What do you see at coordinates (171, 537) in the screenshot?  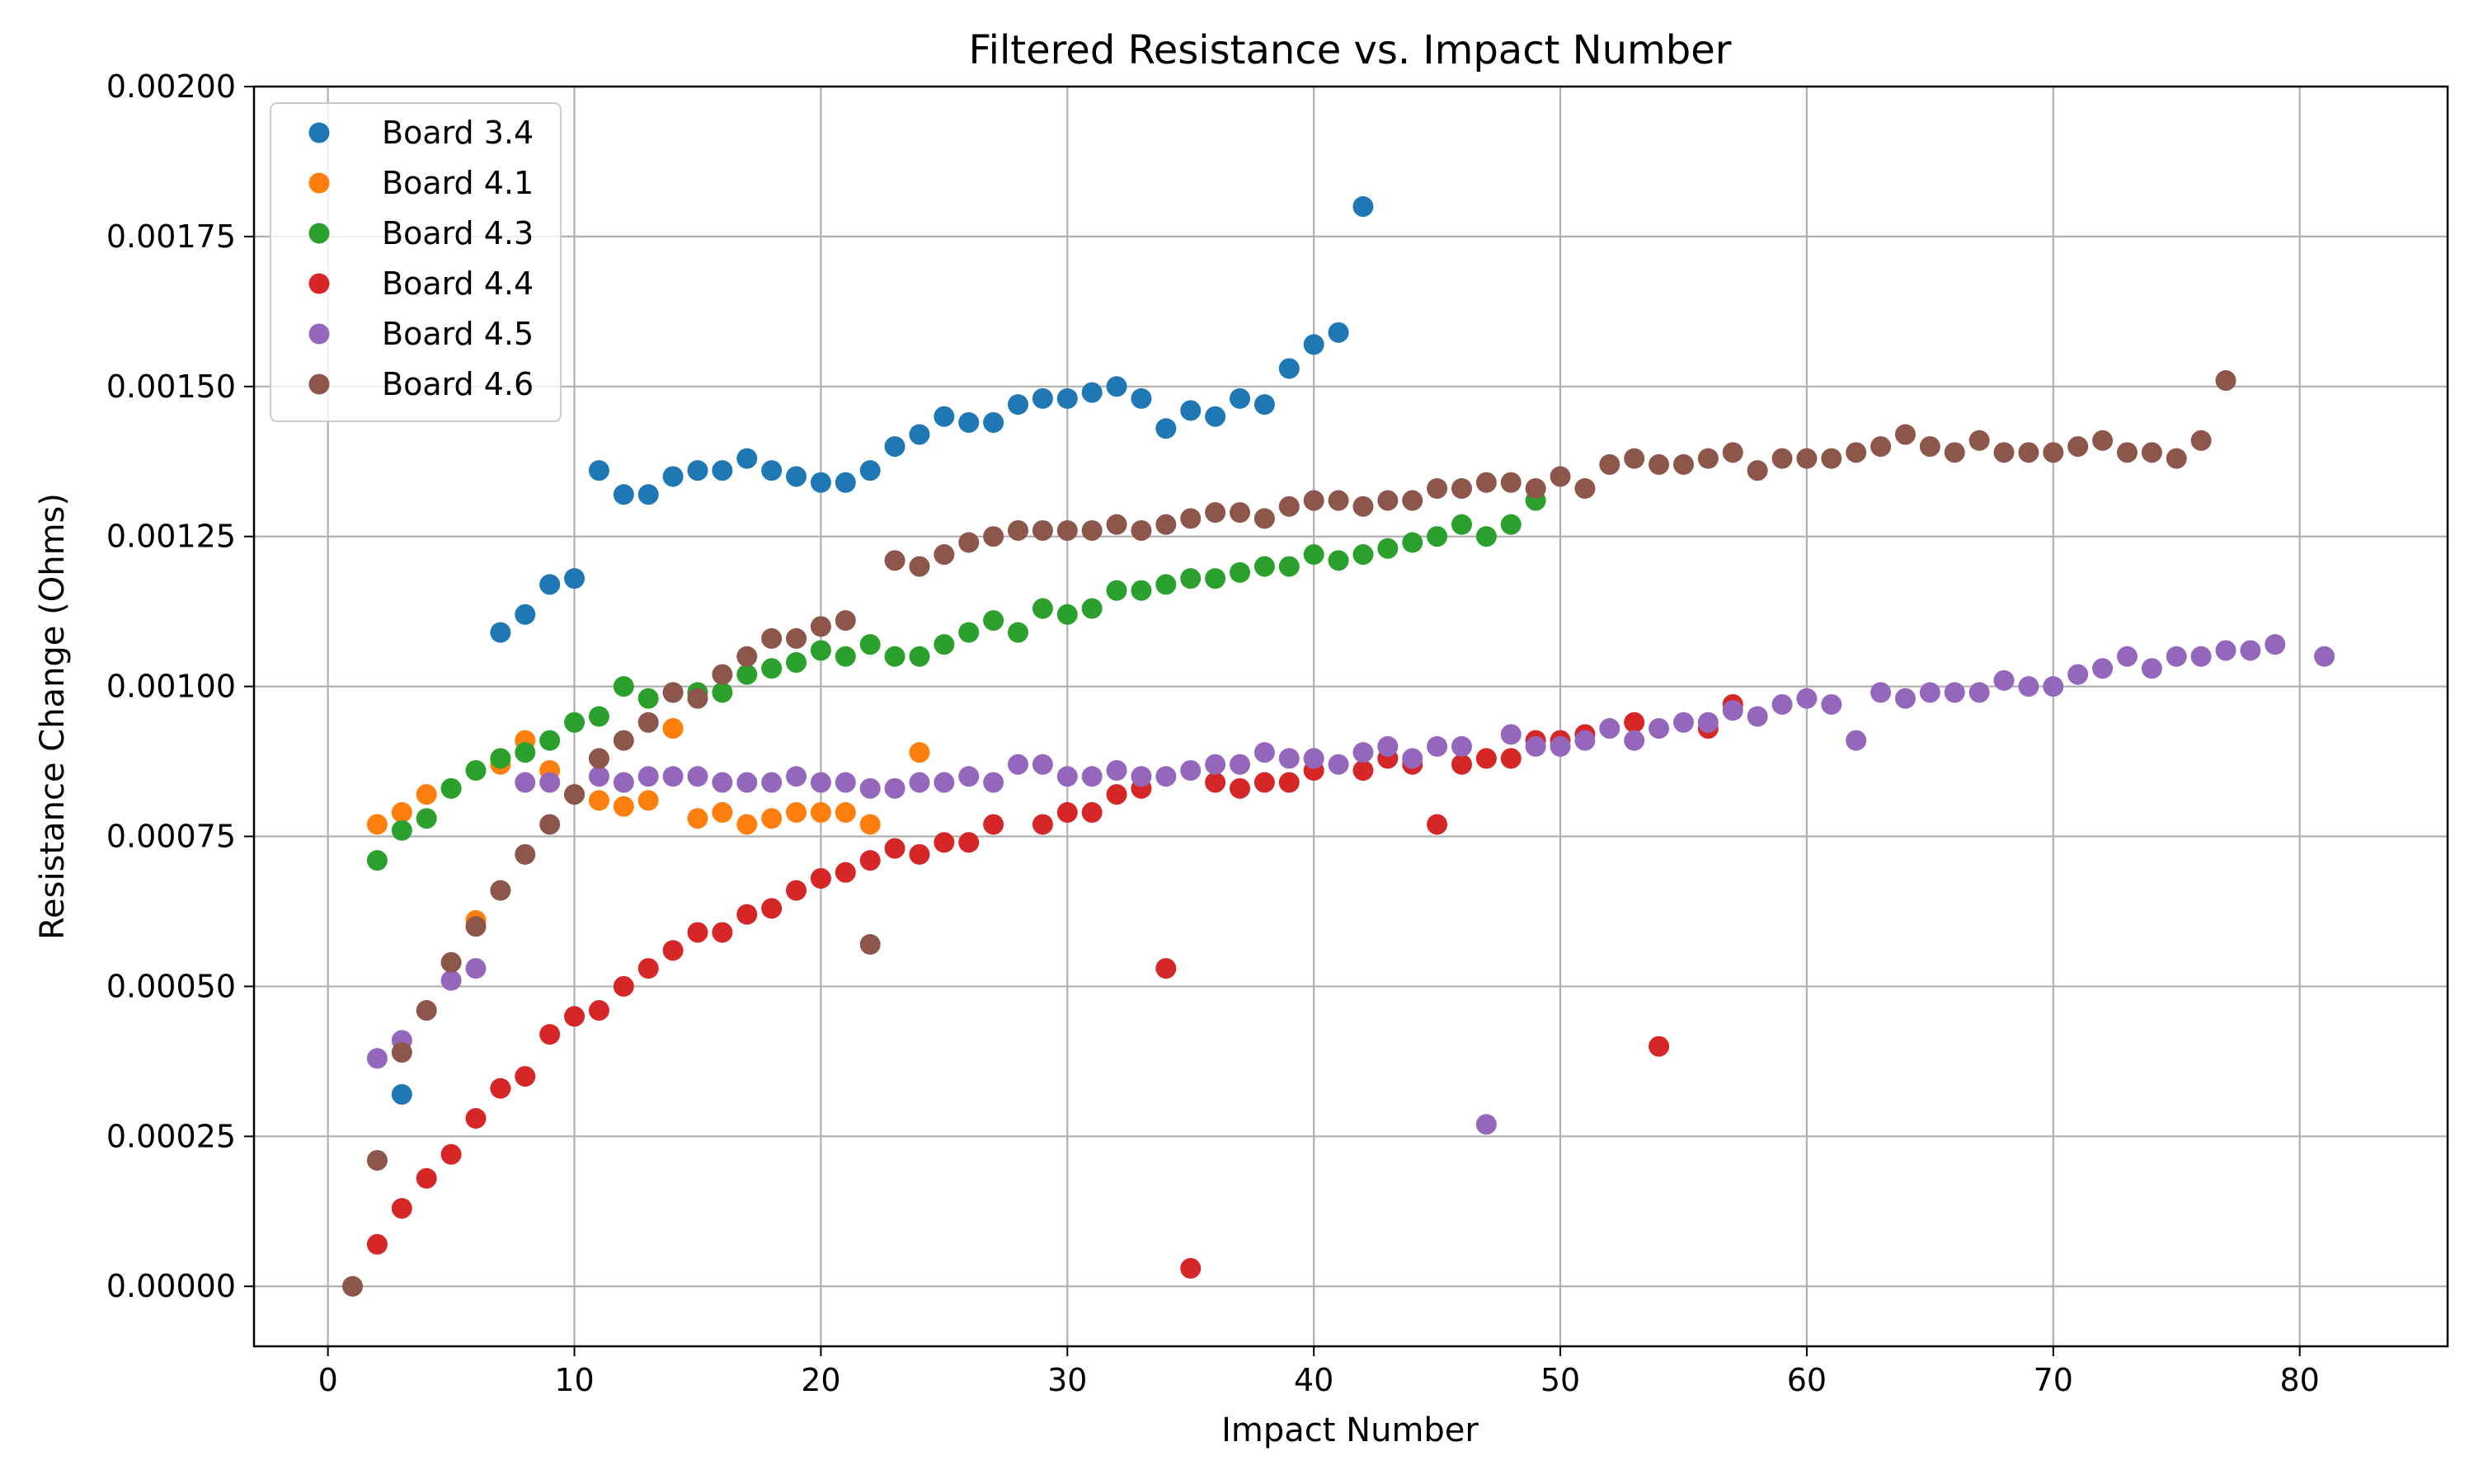 I see `y-tick-label: 0.00125` at bounding box center [171, 537].